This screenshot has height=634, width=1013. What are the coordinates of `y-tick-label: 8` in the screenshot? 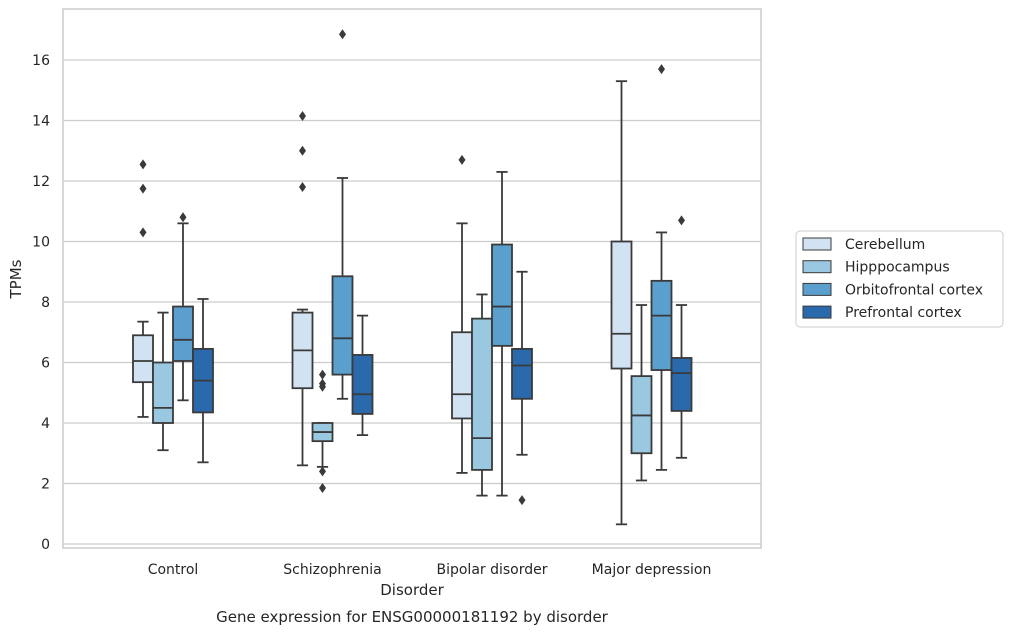 It's located at (45, 303).